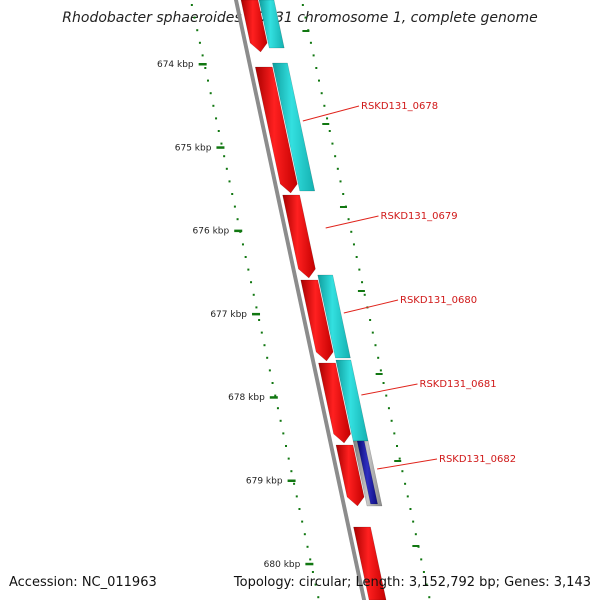 The height and width of the screenshot is (600, 600). Describe the element at coordinates (211, 232) in the screenshot. I see `kbp-tick-label: 676 kbp` at that location.